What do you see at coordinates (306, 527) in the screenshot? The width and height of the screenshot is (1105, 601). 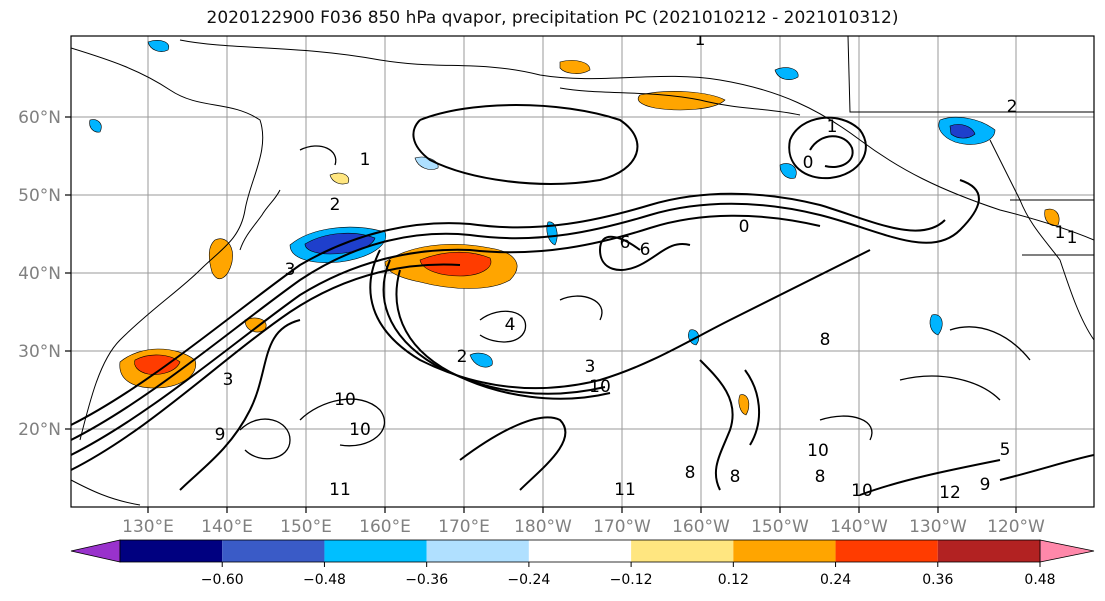 I see `lon-tick-label: 150°E` at bounding box center [306, 527].